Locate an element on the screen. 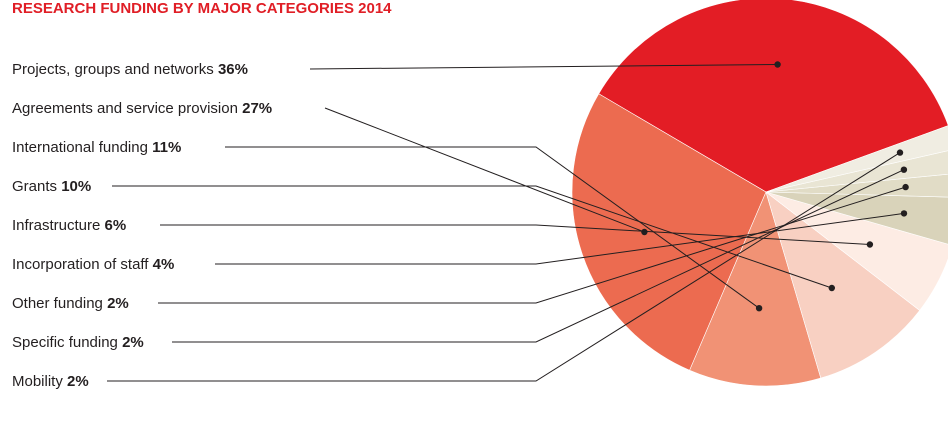 This screenshot has width=948, height=428. slice-label: Incorporation of staff 4% is located at coordinates (93, 264).